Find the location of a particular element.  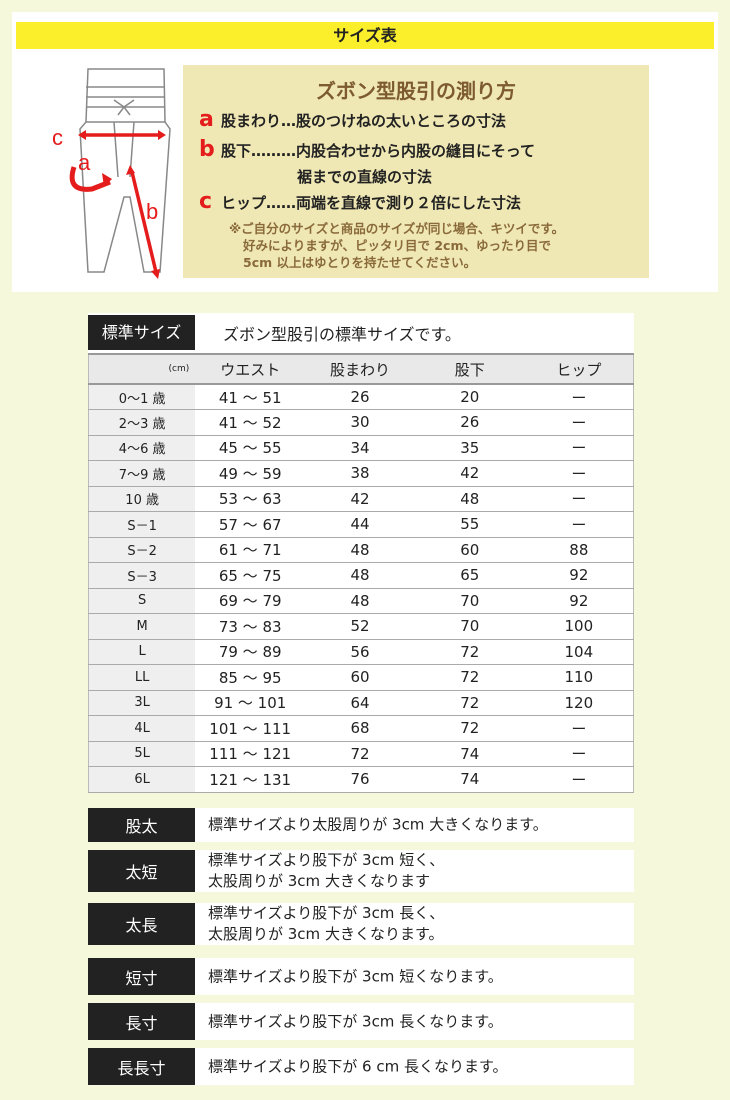

variant-desc-line: 標準サイズより股下が 3cm 長く、 is located at coordinates (326, 913).